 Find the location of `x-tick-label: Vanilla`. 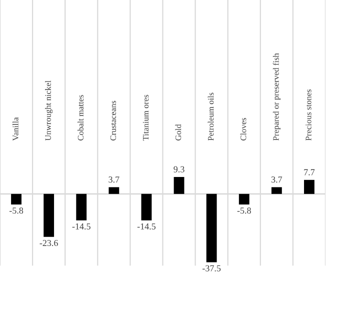

x-tick-label: Vanilla is located at coordinates (15, 129).